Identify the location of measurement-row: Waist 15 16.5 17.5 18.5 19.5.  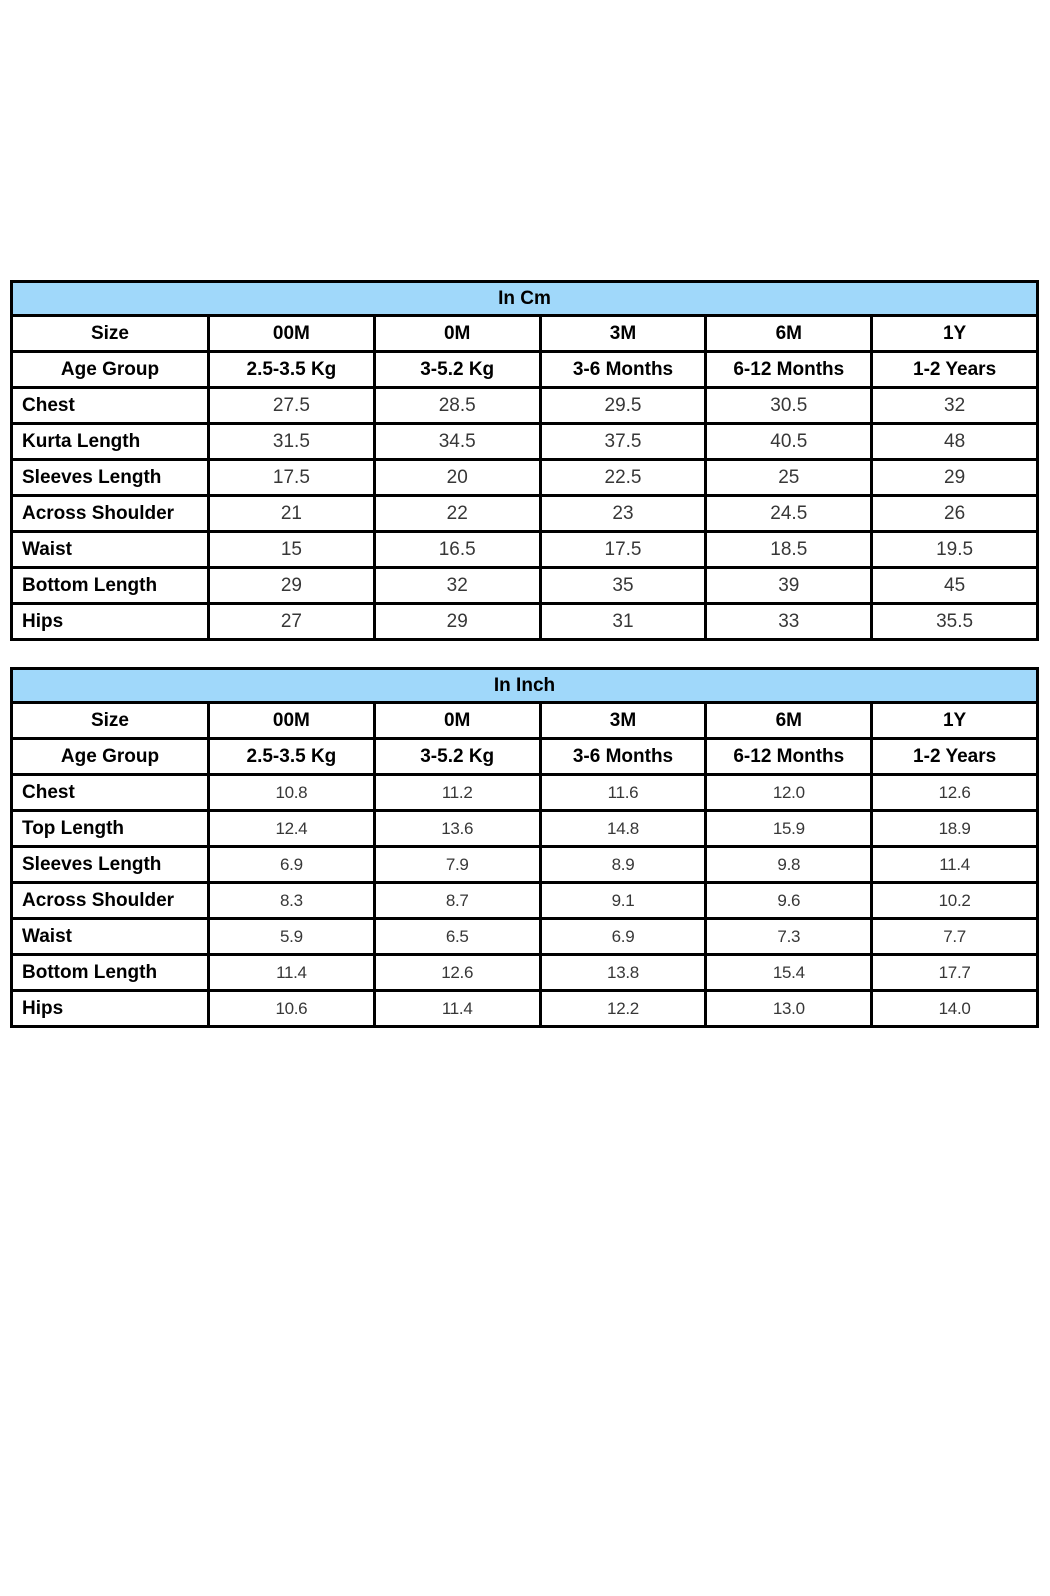
(525, 549).